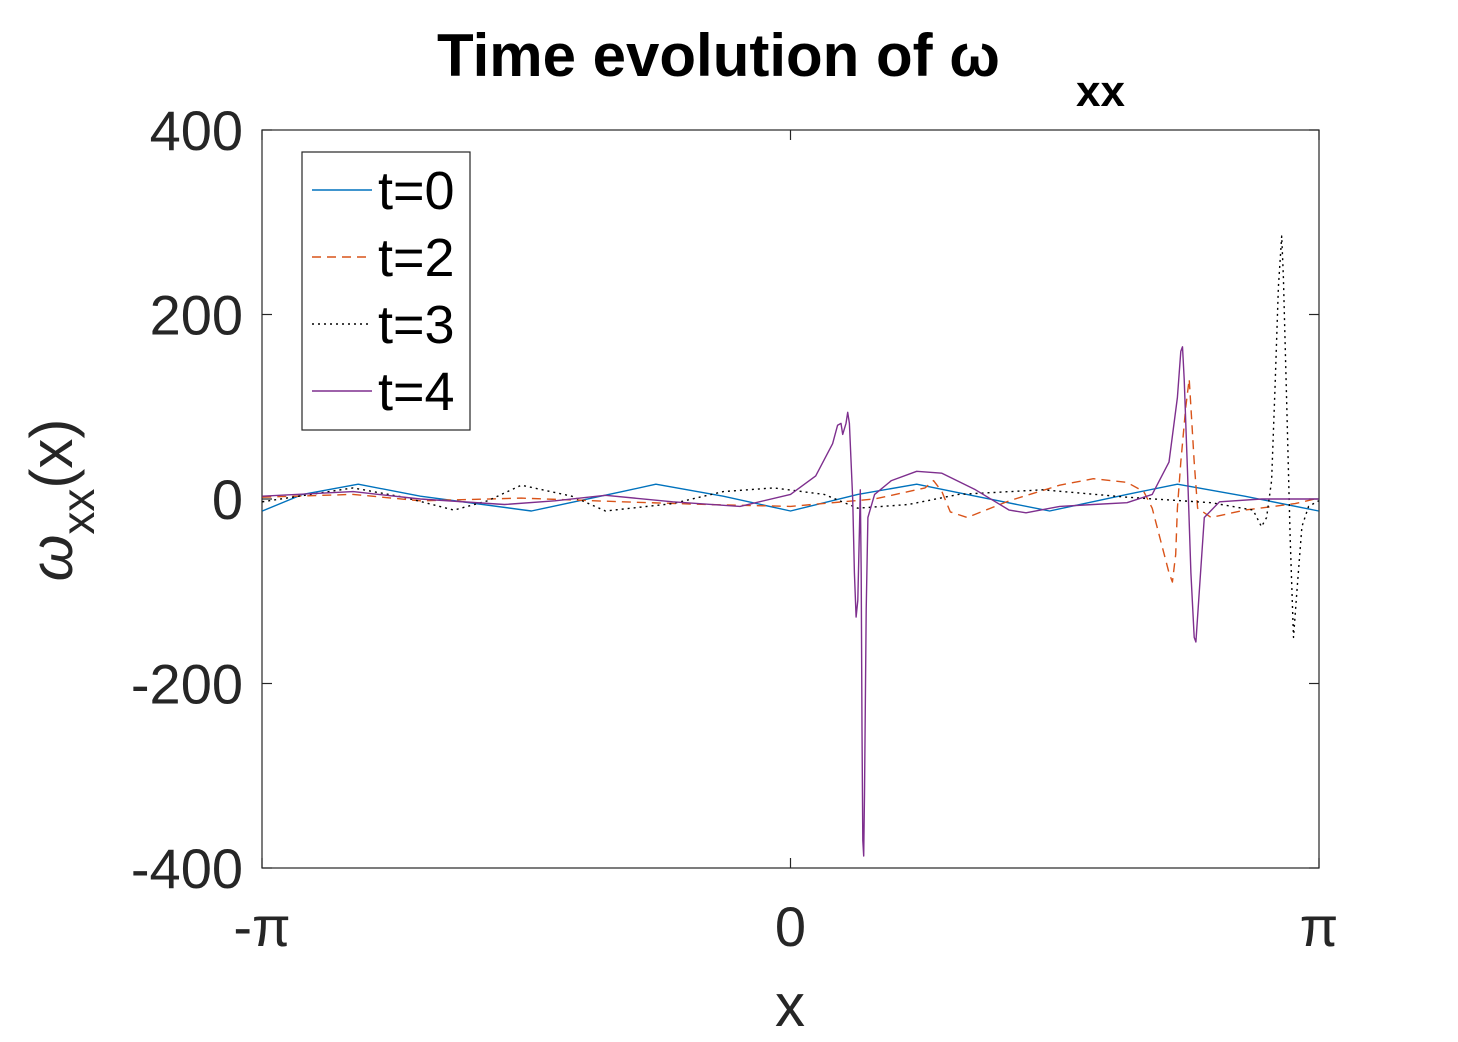 The image size is (1458, 1042). Describe the element at coordinates (261, 926) in the screenshot. I see `x-tick-label: -π` at that location.